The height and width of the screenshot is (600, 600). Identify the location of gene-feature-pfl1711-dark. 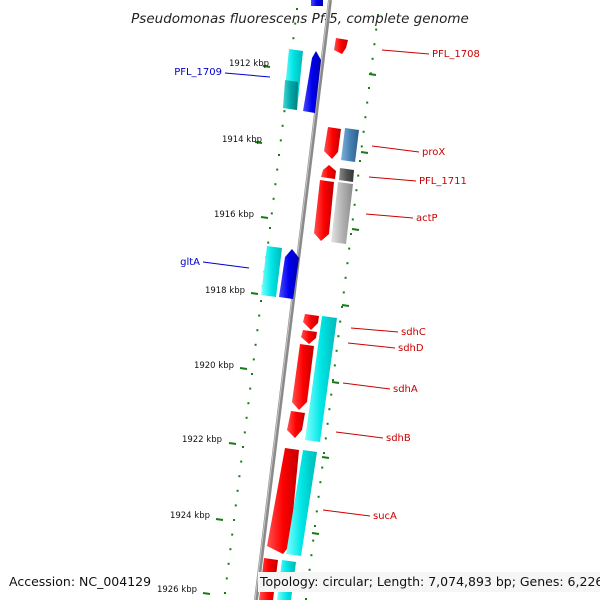
(346, 175).